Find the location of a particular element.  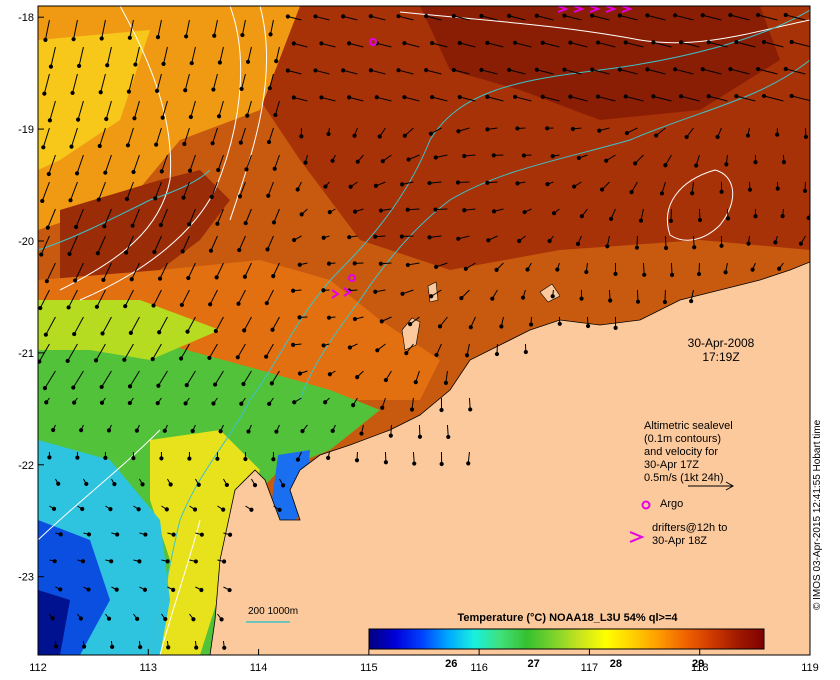

lat-tick-label: -21 is located at coordinates (26, 354).